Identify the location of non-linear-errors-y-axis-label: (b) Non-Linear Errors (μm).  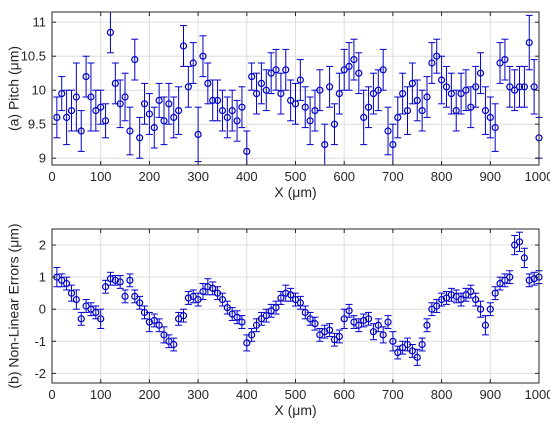
(14, 305).